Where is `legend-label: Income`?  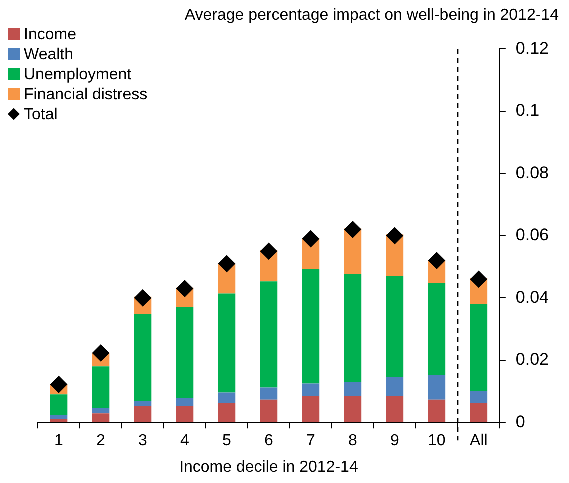
legend-label: Income is located at coordinates (50, 35).